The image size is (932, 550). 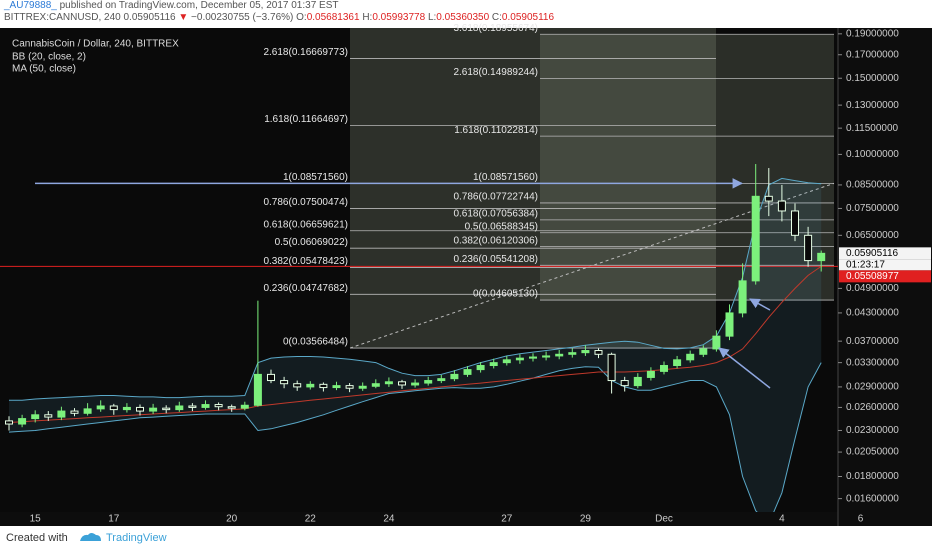 I want to click on time-axis-bg, so click(x=419, y=519).